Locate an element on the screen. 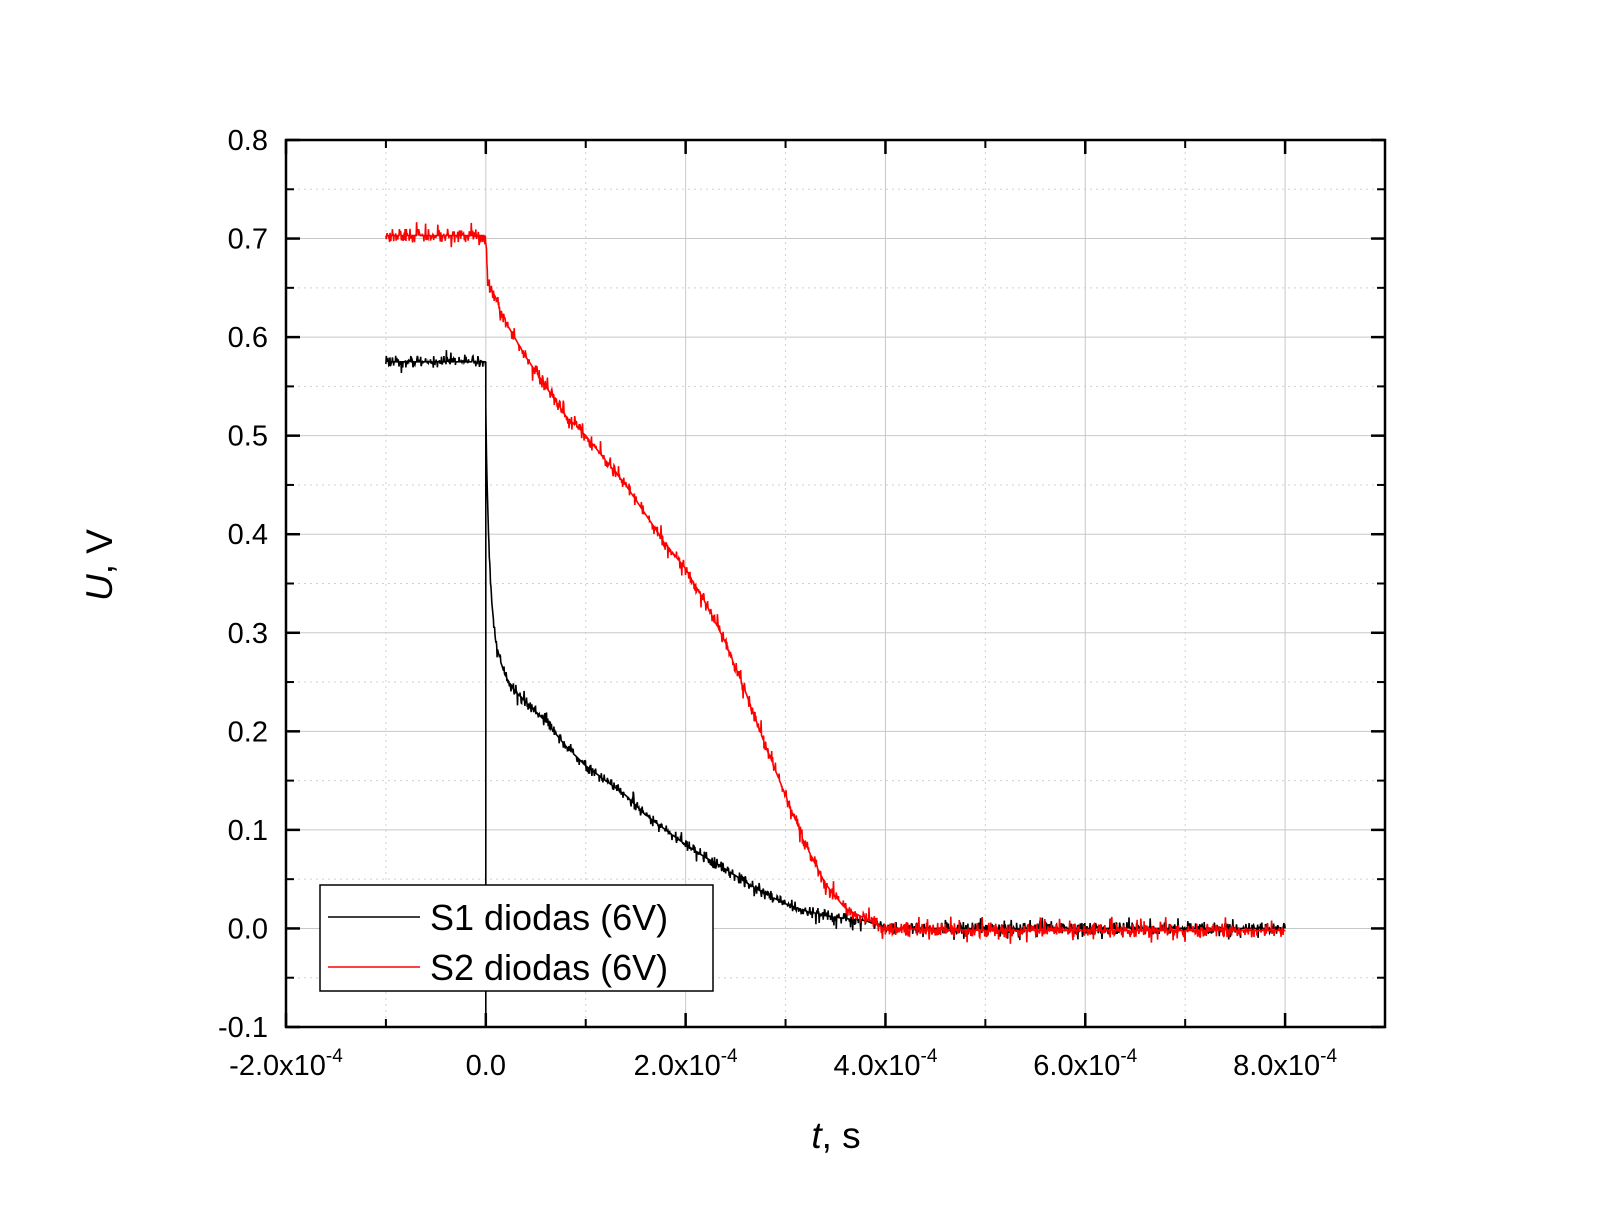 The height and width of the screenshot is (1228, 1605). y-tick-label: 0.1 is located at coordinates (248, 831).